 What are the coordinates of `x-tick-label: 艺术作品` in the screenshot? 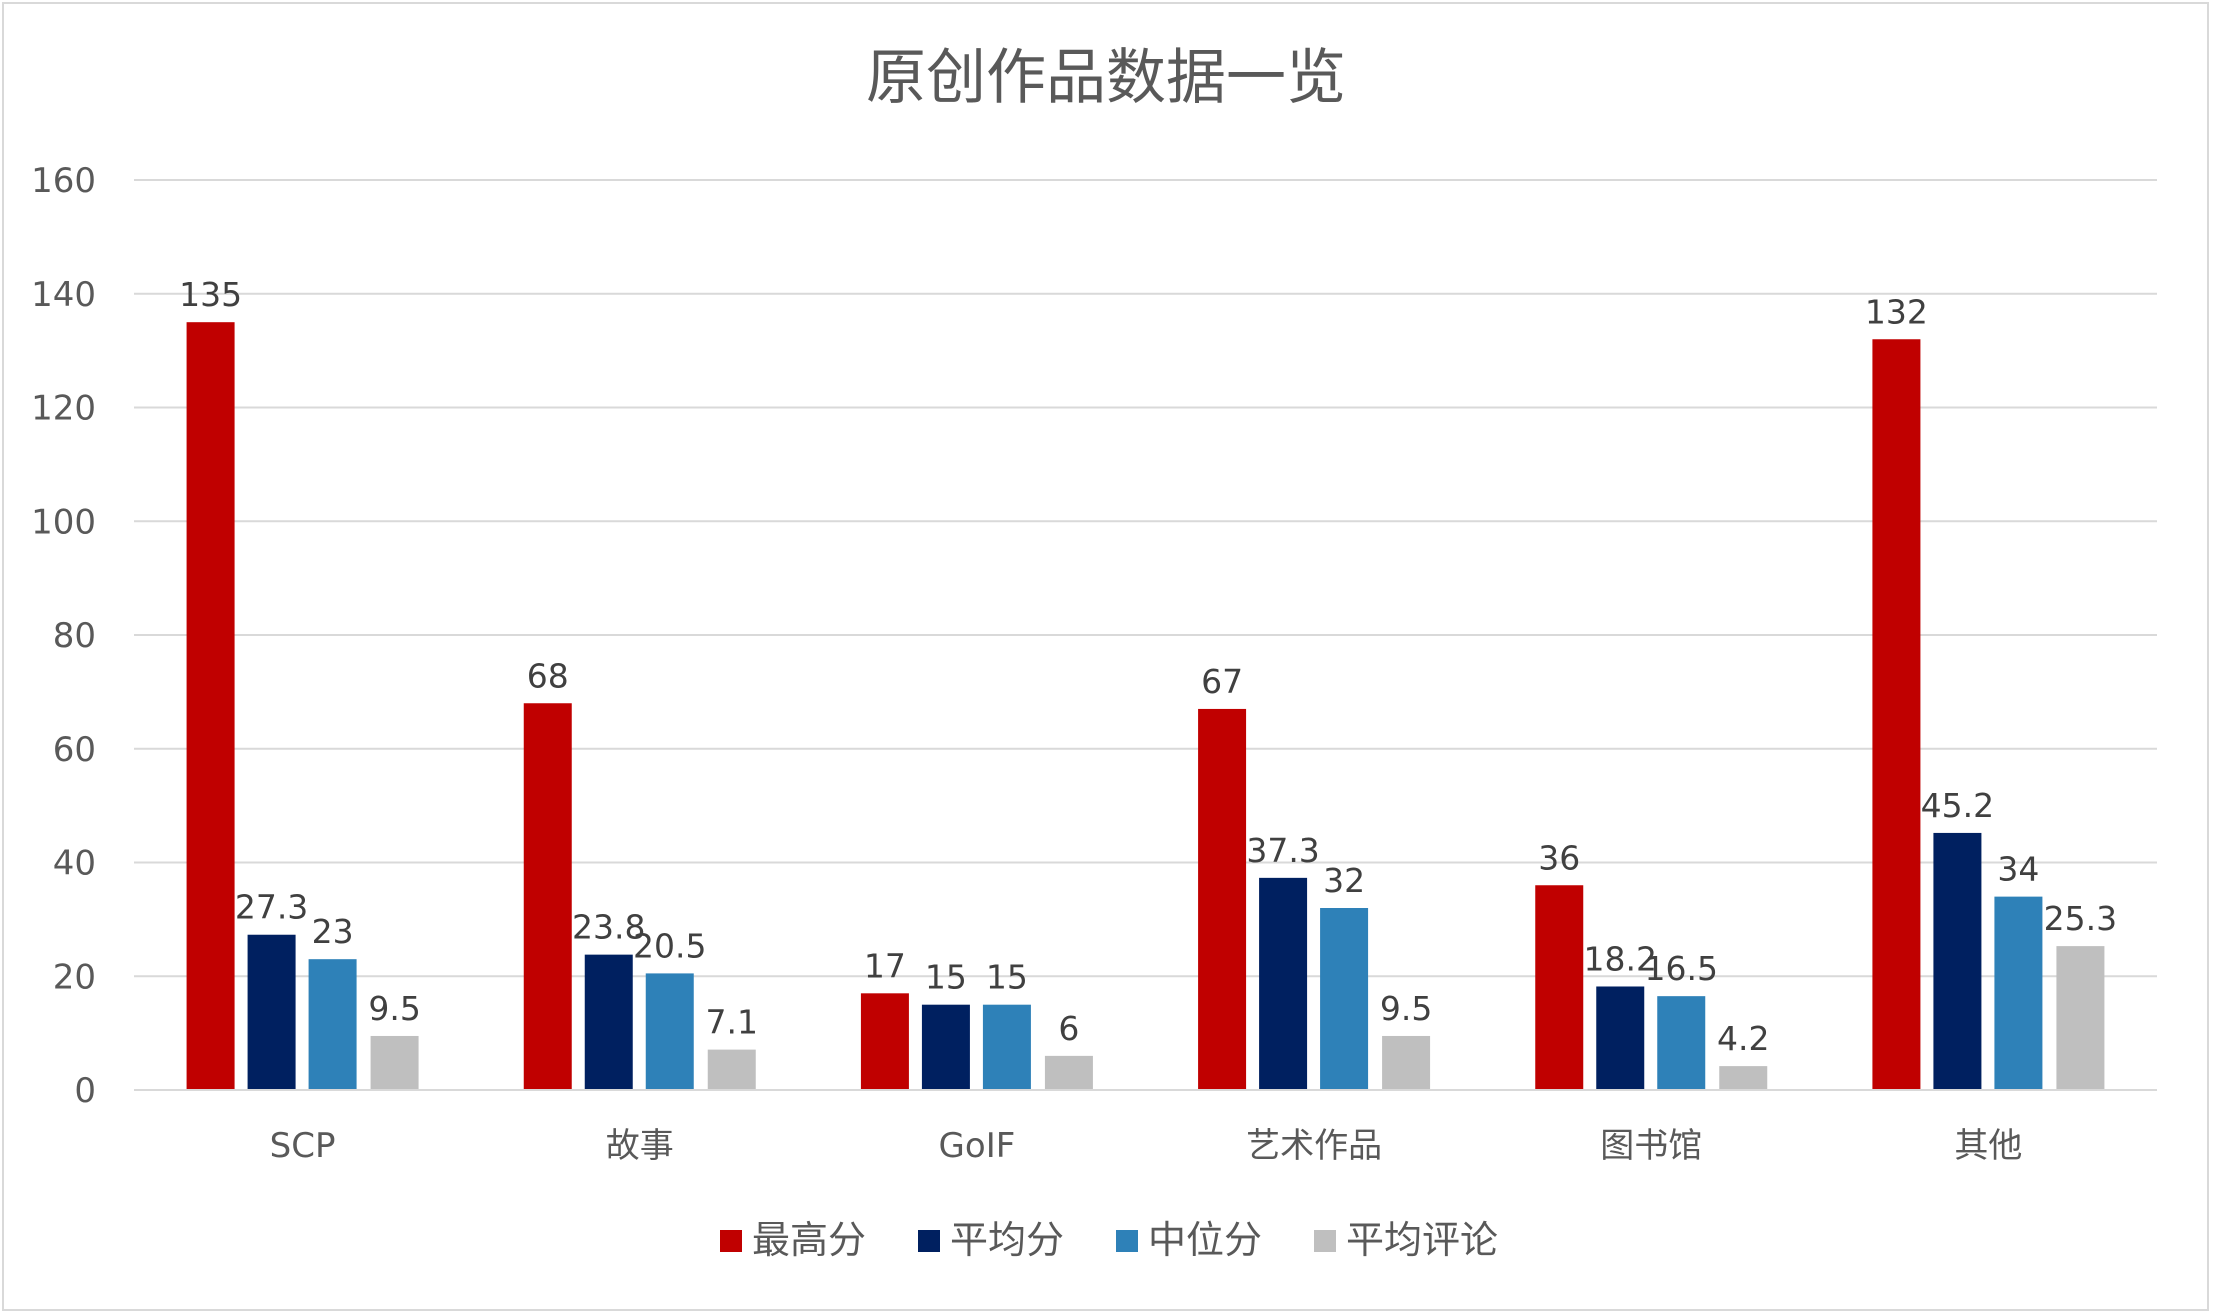 It's located at (1314, 1146).